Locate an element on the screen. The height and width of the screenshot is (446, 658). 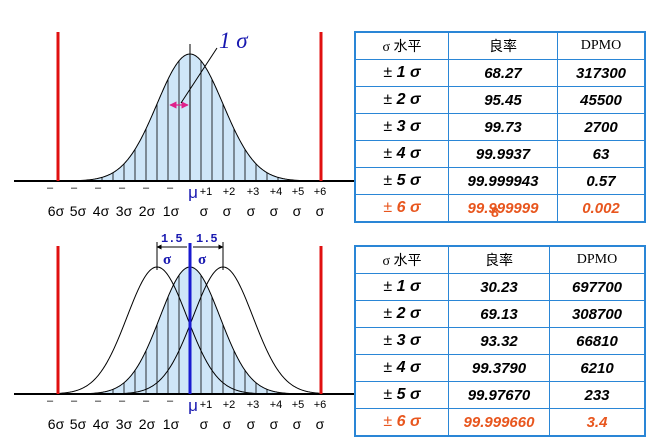
yield-cell: 99.73 is located at coordinates (503, 127).